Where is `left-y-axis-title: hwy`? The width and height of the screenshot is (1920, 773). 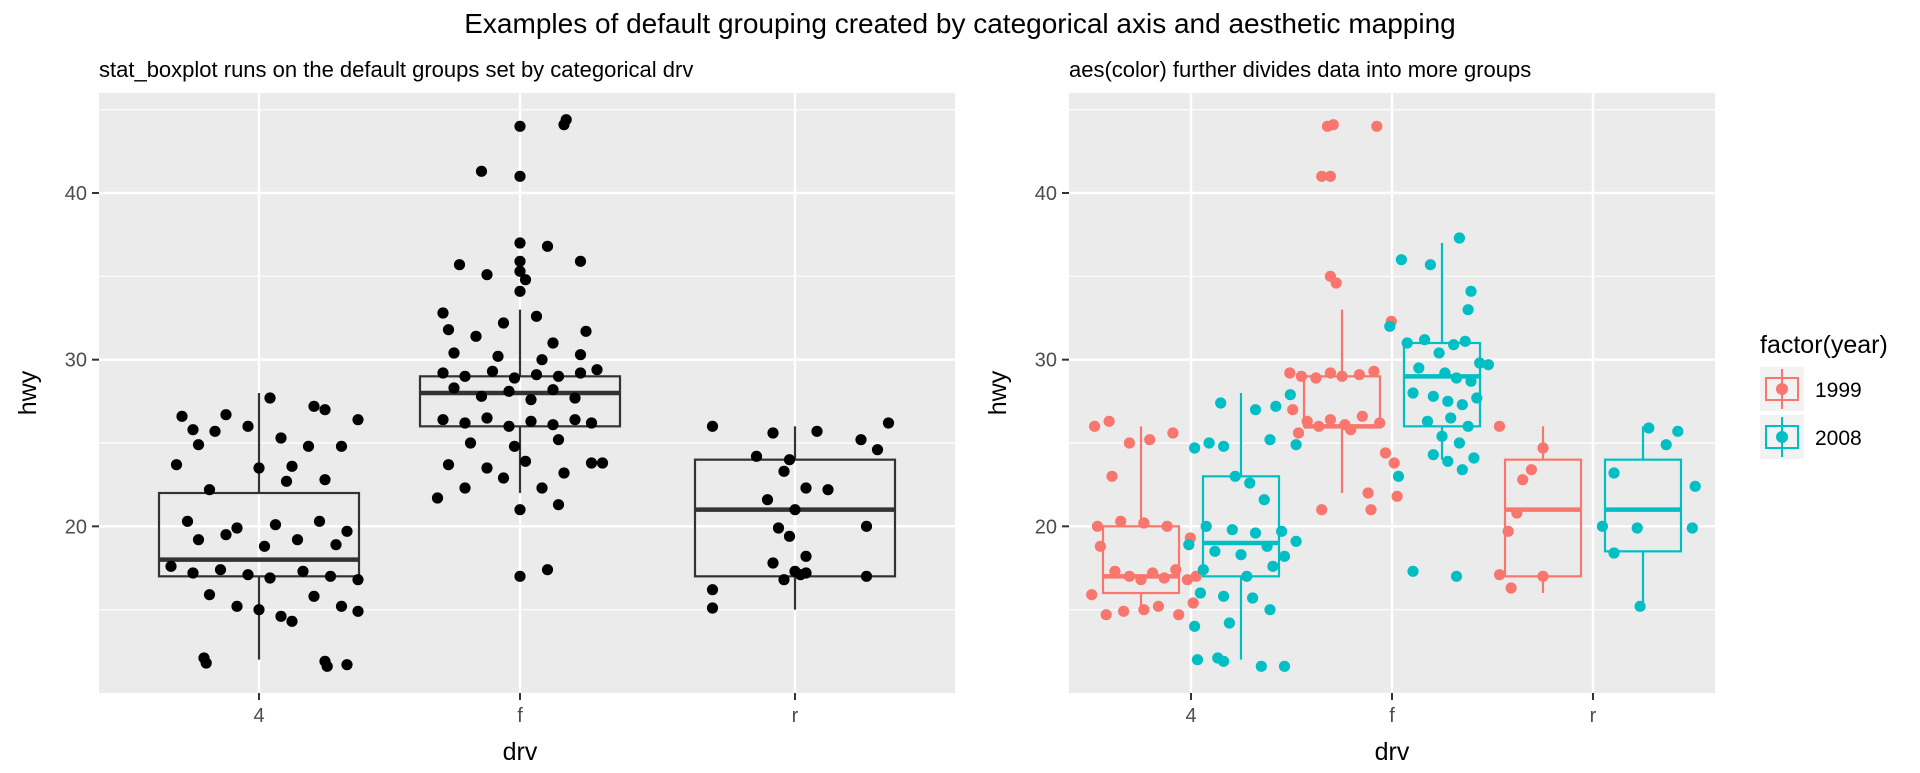
left-y-axis-title: hwy is located at coordinates (28, 392).